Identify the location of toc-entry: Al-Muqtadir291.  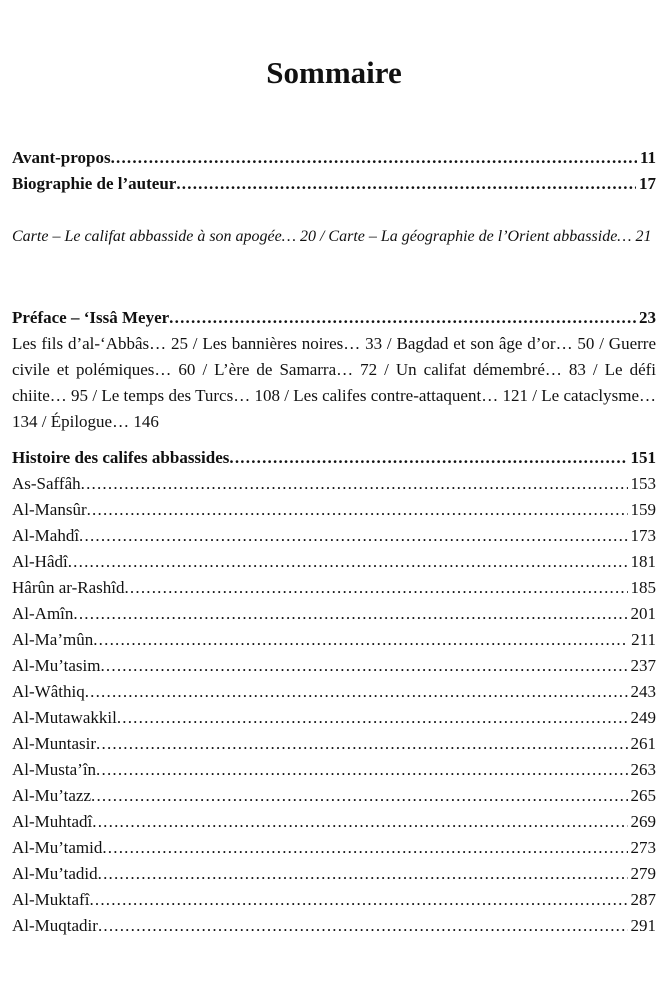
(334, 926).